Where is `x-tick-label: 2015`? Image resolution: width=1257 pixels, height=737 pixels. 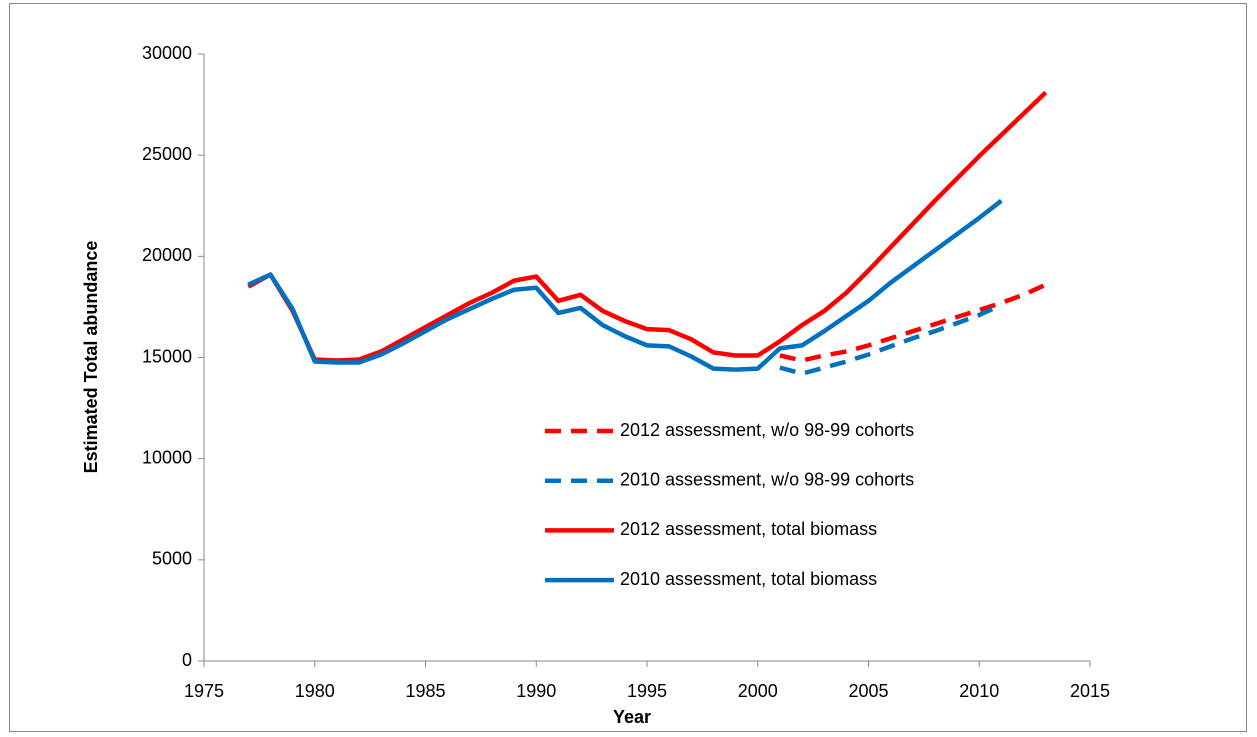
x-tick-label: 2015 is located at coordinates (1090, 691).